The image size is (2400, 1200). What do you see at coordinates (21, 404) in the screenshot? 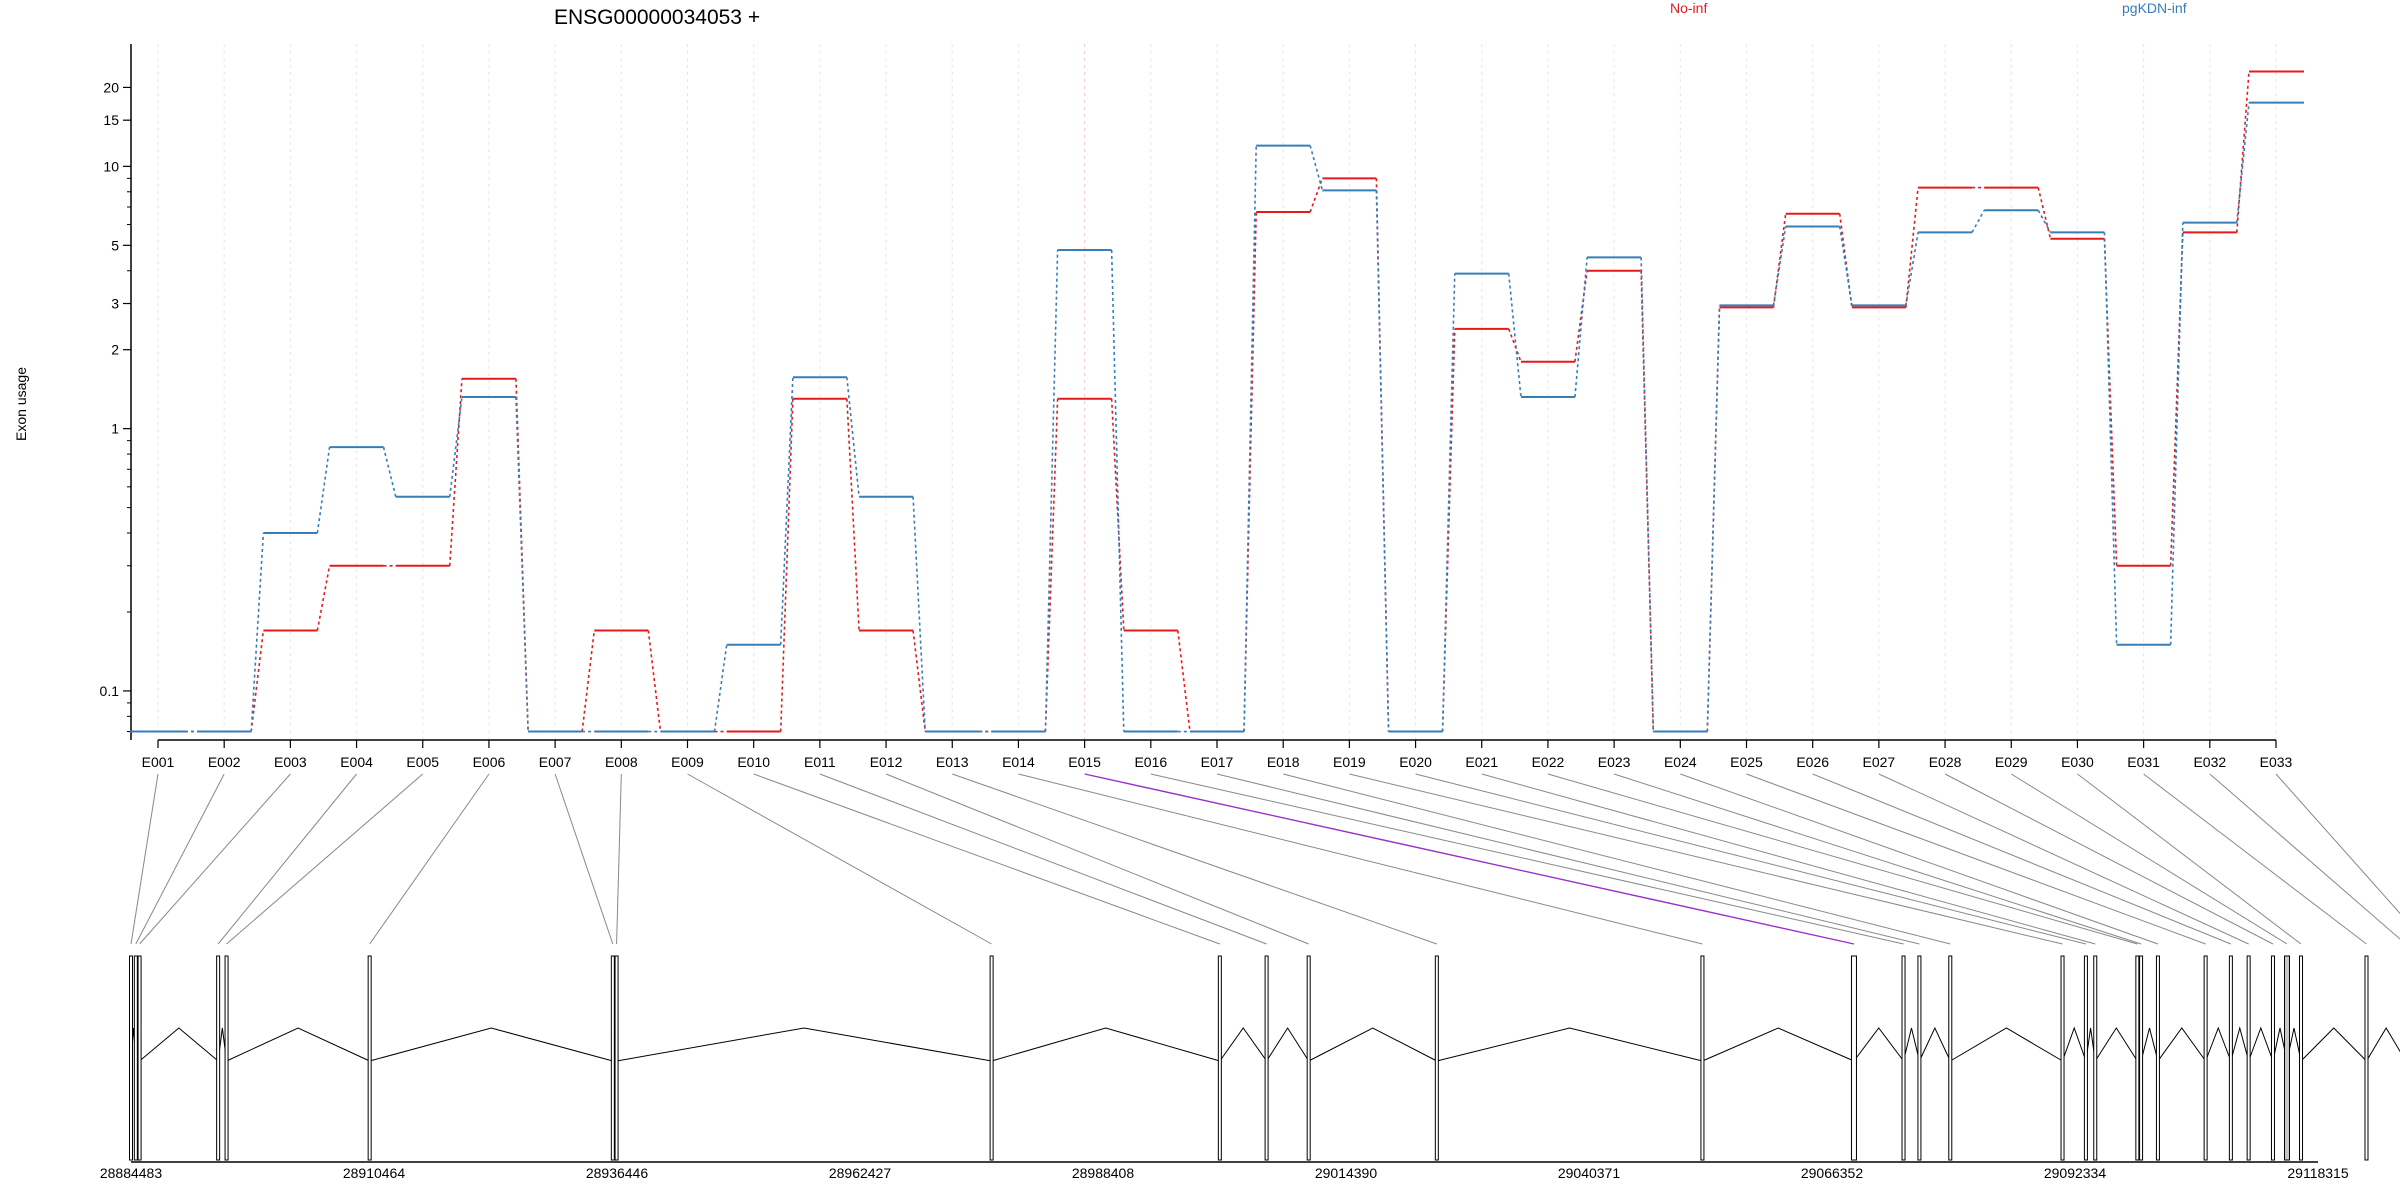
I see `y-axis-label: Exon usage` at bounding box center [21, 404].